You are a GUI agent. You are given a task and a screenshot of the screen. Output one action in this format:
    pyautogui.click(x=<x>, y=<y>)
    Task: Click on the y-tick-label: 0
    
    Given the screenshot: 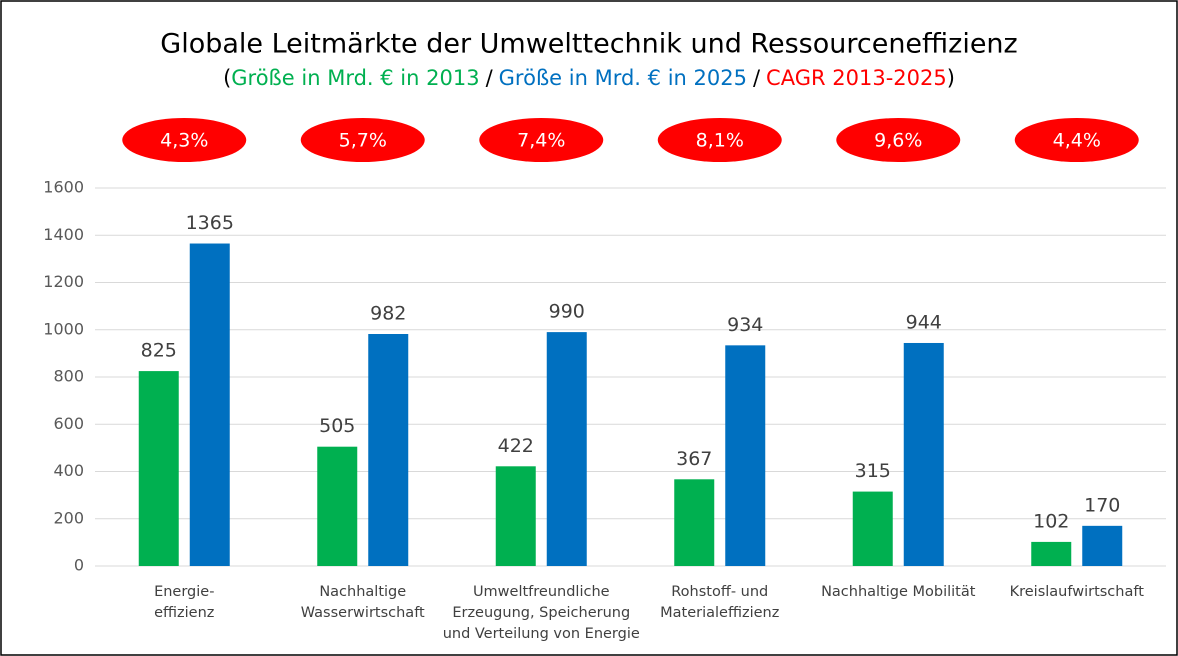 What is the action you would take?
    pyautogui.click(x=79, y=565)
    